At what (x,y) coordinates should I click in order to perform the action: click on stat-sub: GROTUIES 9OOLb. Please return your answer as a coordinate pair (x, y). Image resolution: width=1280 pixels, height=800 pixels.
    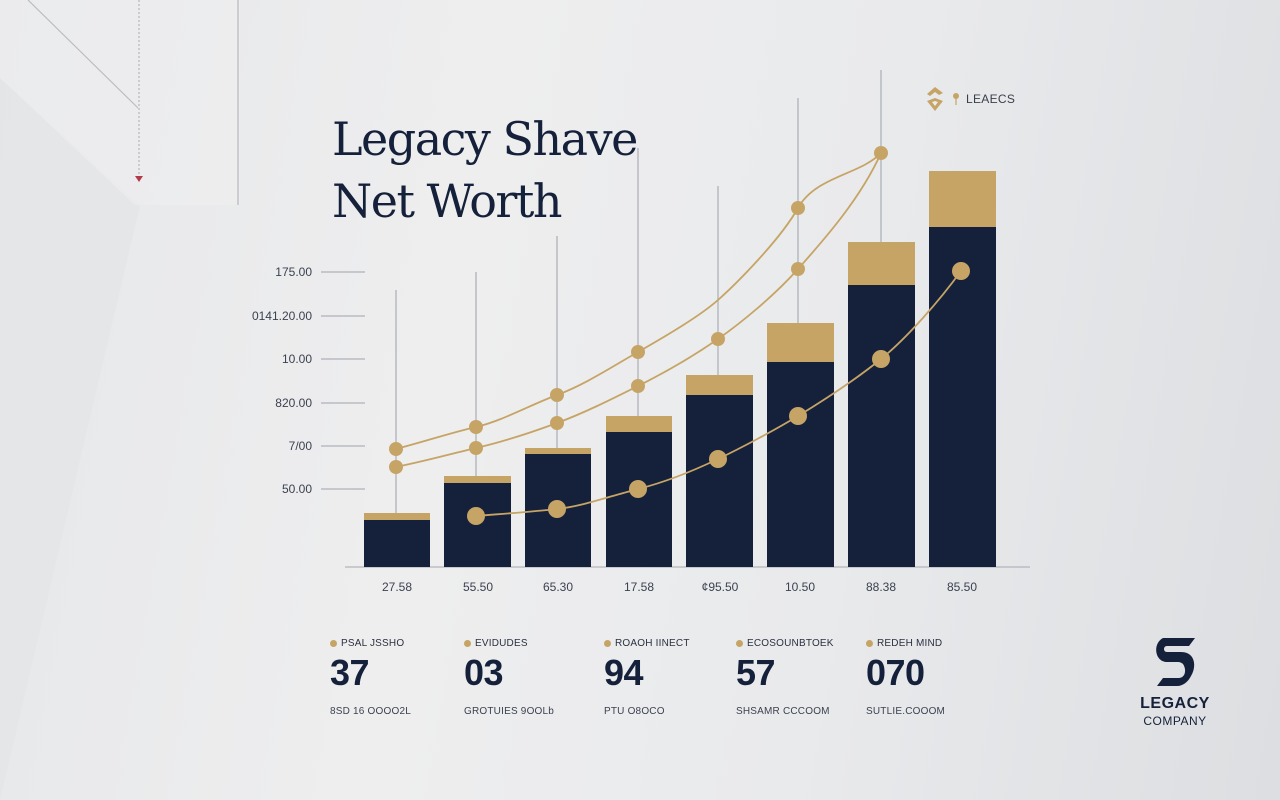
    Looking at the image, I should click on (509, 711).